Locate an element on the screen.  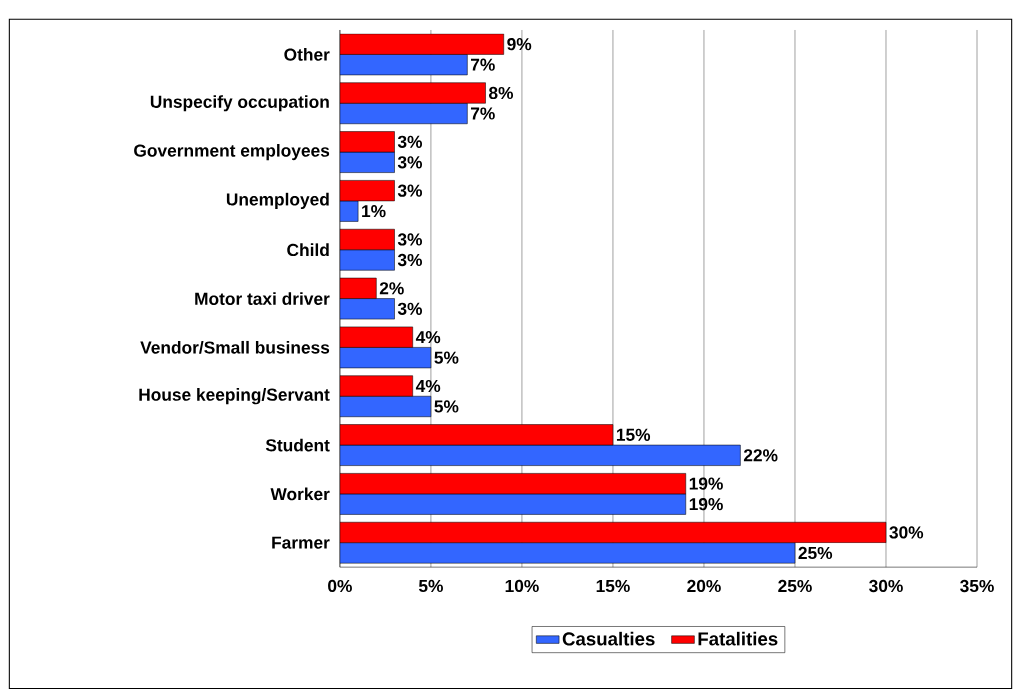
legend-label: Casualties is located at coordinates (608, 638).